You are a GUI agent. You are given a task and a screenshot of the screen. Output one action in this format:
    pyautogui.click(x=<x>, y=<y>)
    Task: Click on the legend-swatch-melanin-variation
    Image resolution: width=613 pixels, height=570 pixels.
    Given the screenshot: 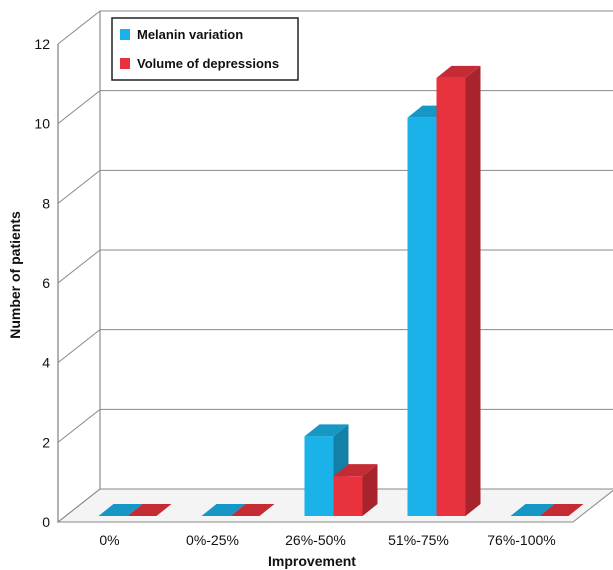 What is the action you would take?
    pyautogui.click(x=125, y=34)
    